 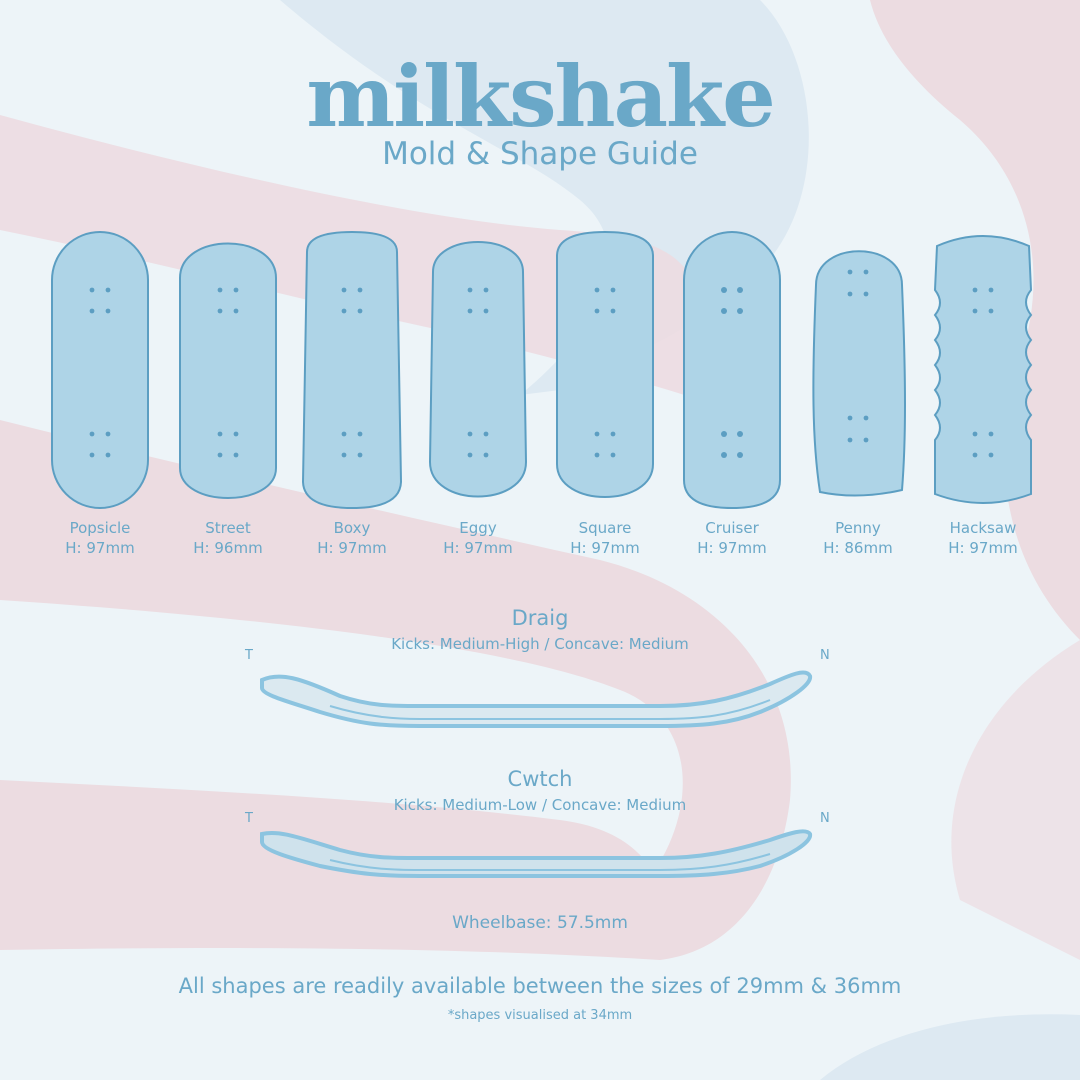 I want to click on mold-title-draig: Draig, so click(x=540, y=618).